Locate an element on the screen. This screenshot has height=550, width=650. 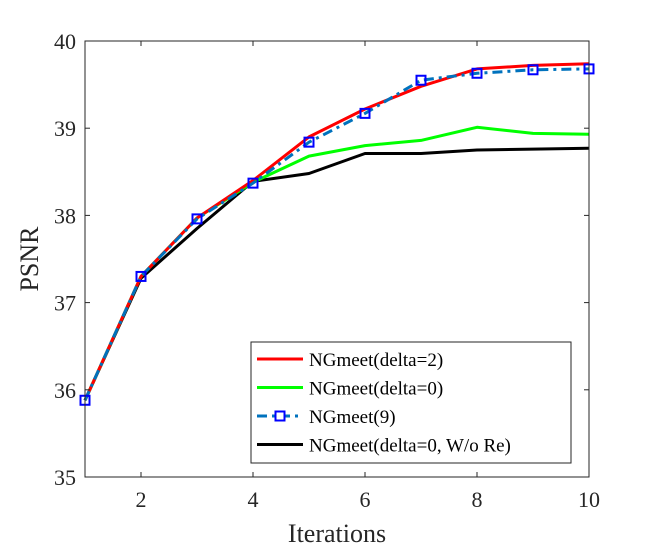
x-tick-label: 8 is located at coordinates (477, 499).